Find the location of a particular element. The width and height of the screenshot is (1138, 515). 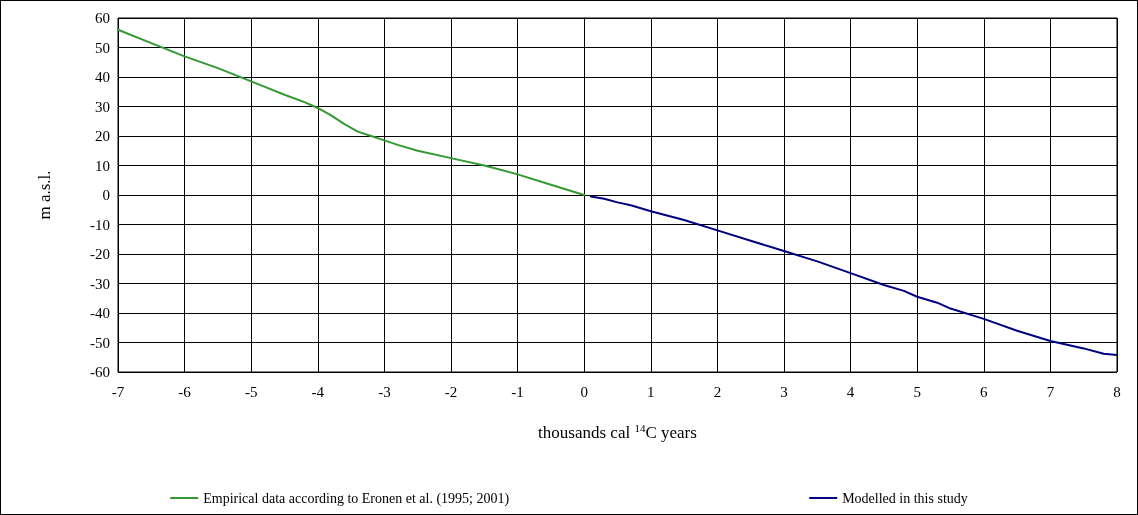

y-tick-label: 0 is located at coordinates (106, 195).